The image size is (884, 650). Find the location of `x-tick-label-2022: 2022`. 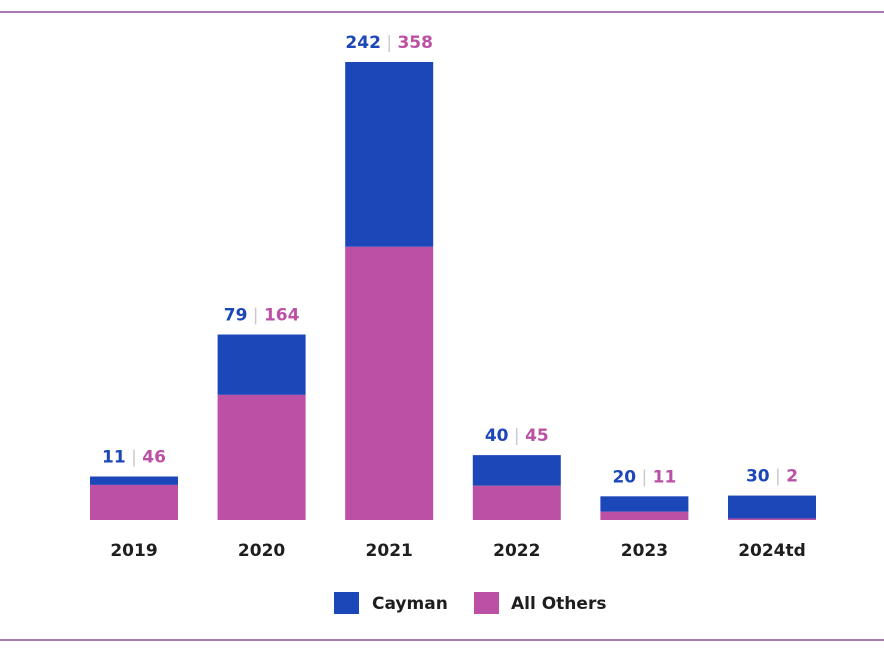

x-tick-label-2022: 2022 is located at coordinates (516, 551).